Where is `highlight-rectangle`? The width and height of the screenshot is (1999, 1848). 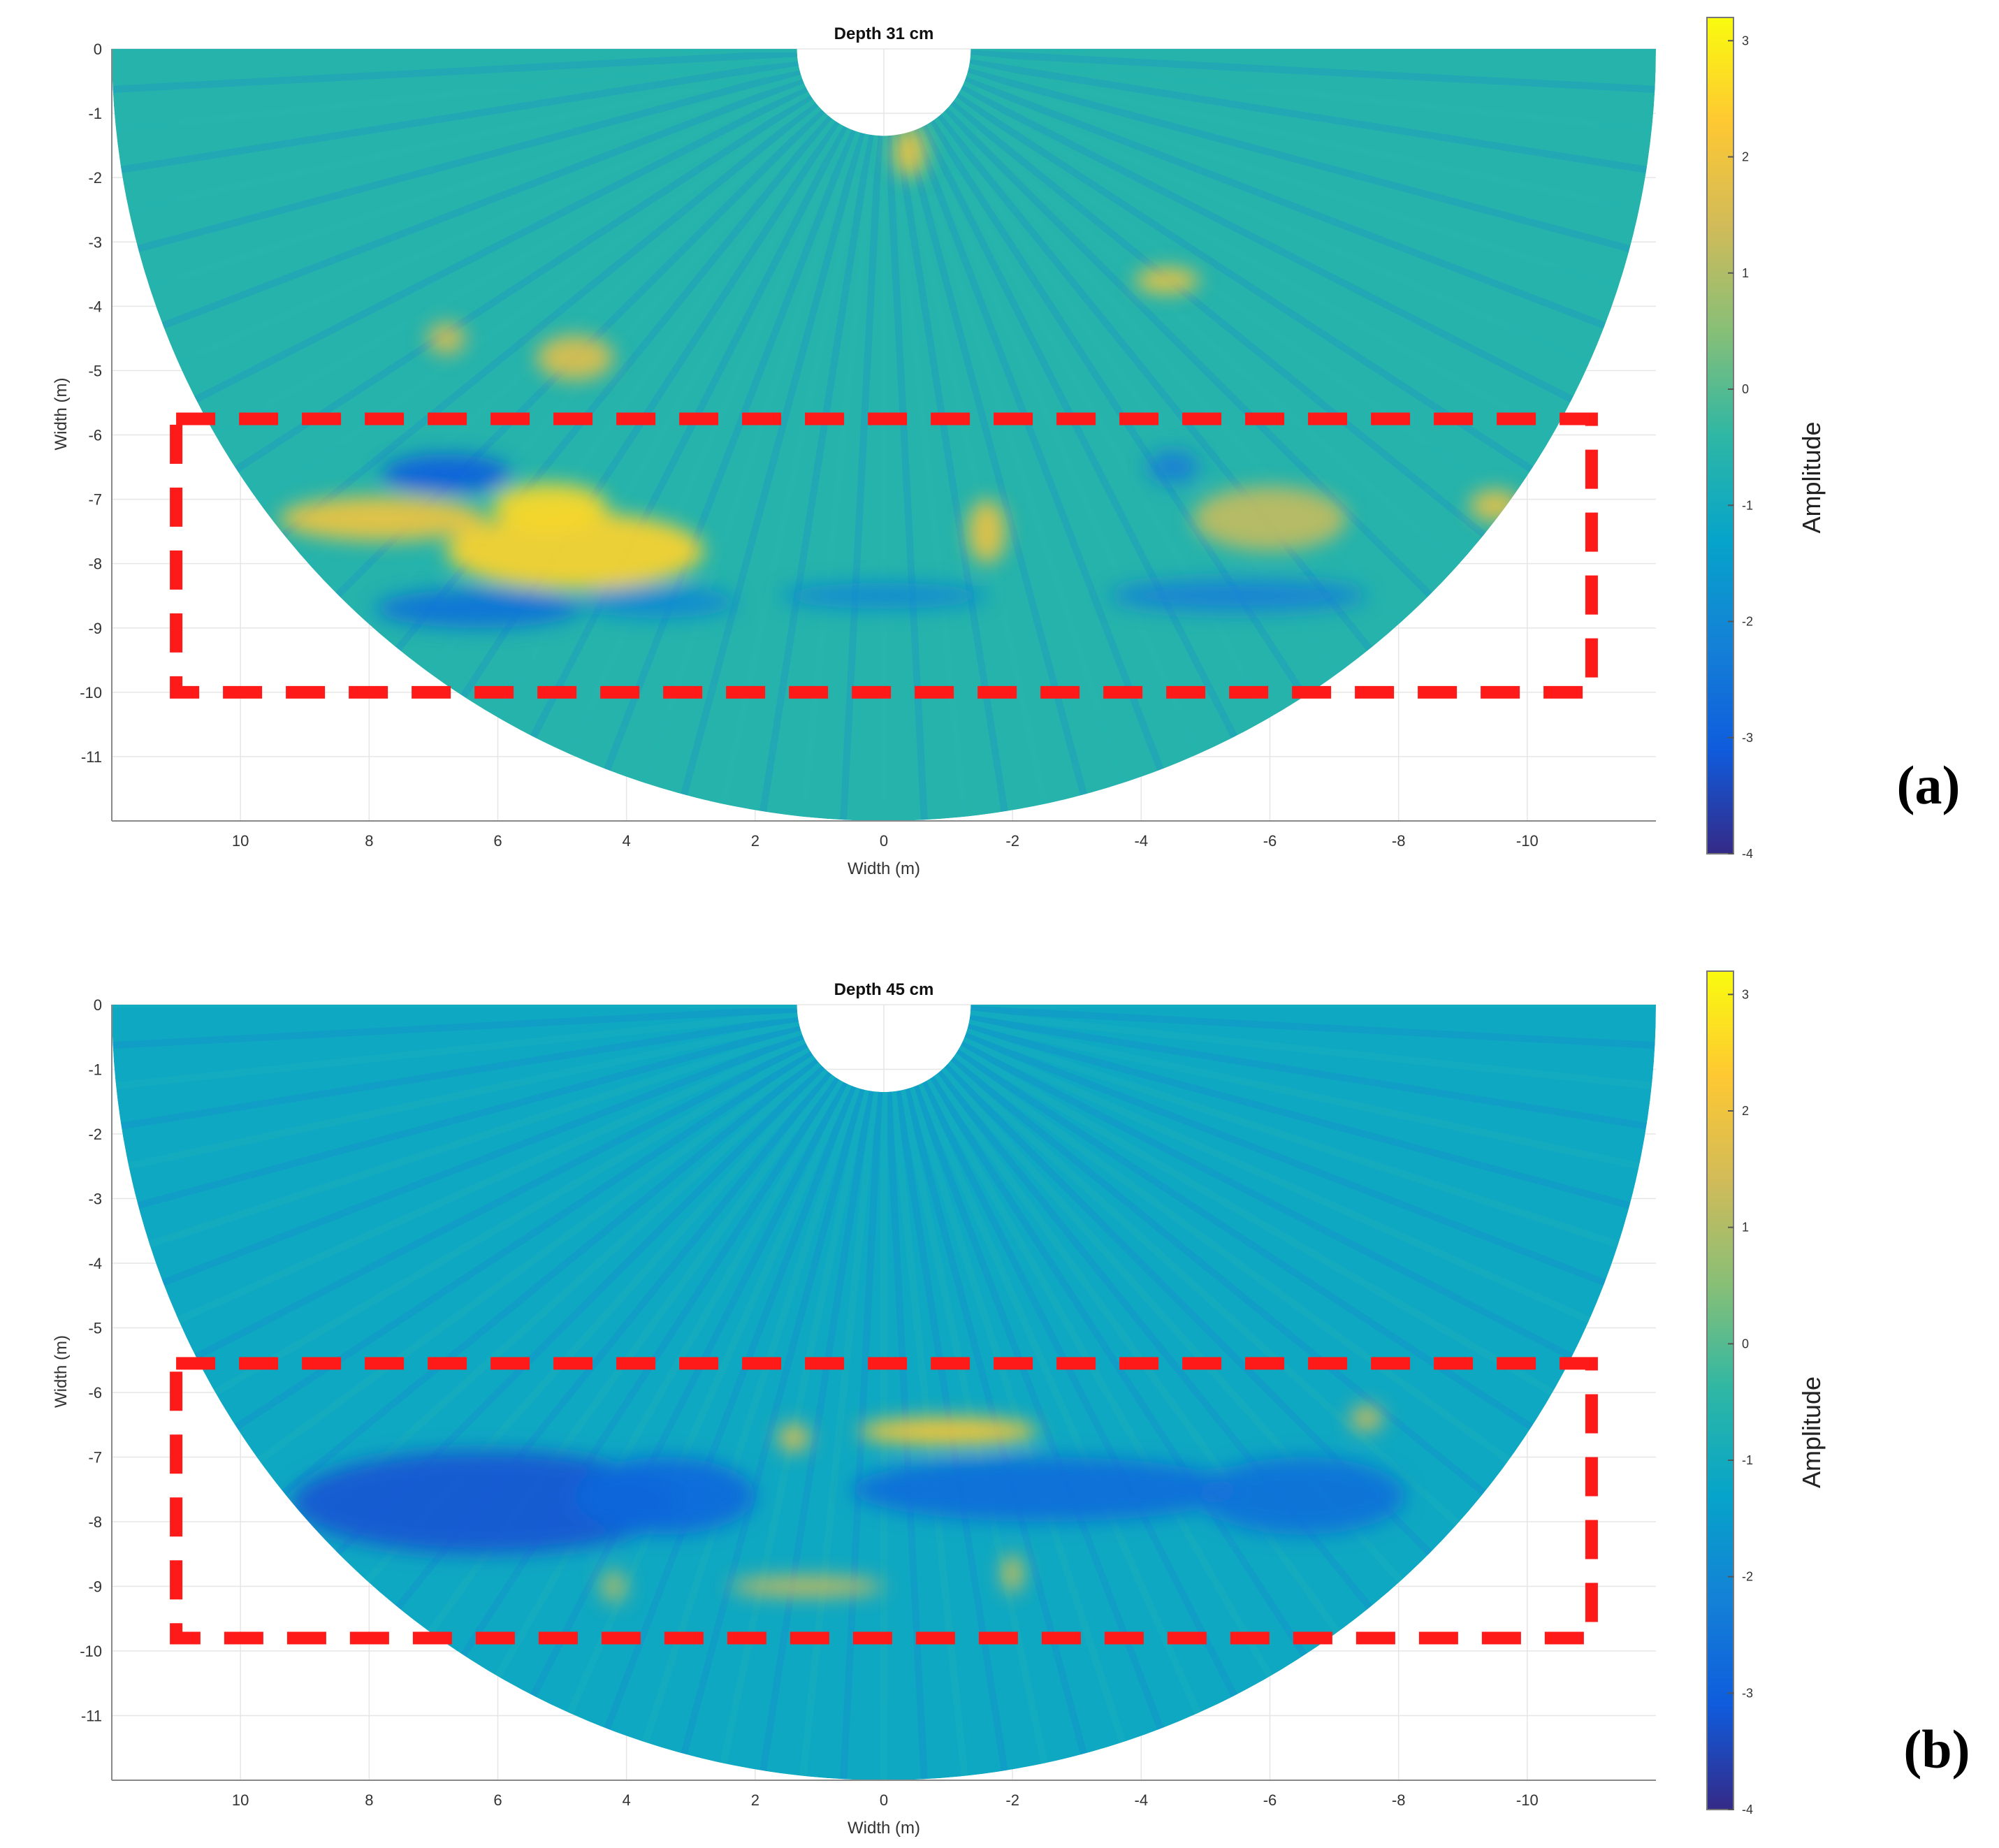 highlight-rectangle is located at coordinates (884, 1501).